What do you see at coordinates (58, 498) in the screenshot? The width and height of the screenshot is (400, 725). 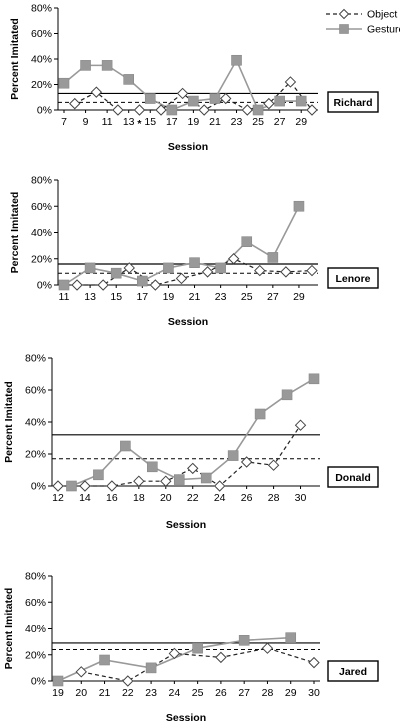 I see `x-tick-label: 12` at bounding box center [58, 498].